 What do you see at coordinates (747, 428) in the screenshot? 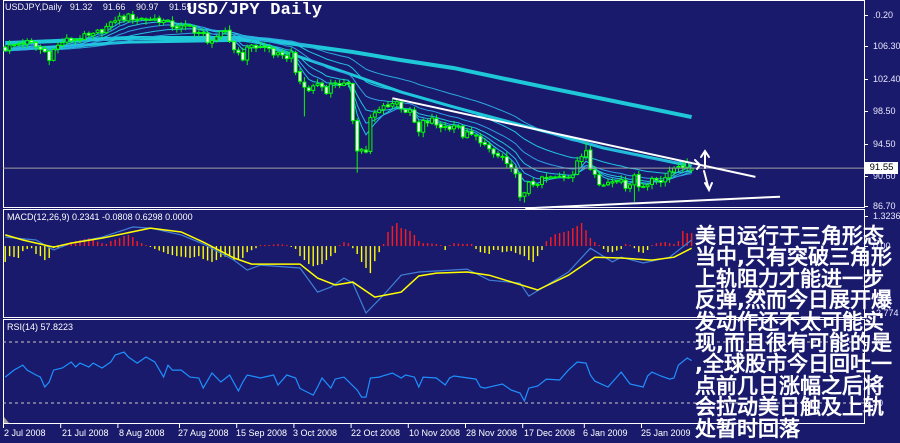
I see `commentary-line: 处暂时回落` at bounding box center [747, 428].